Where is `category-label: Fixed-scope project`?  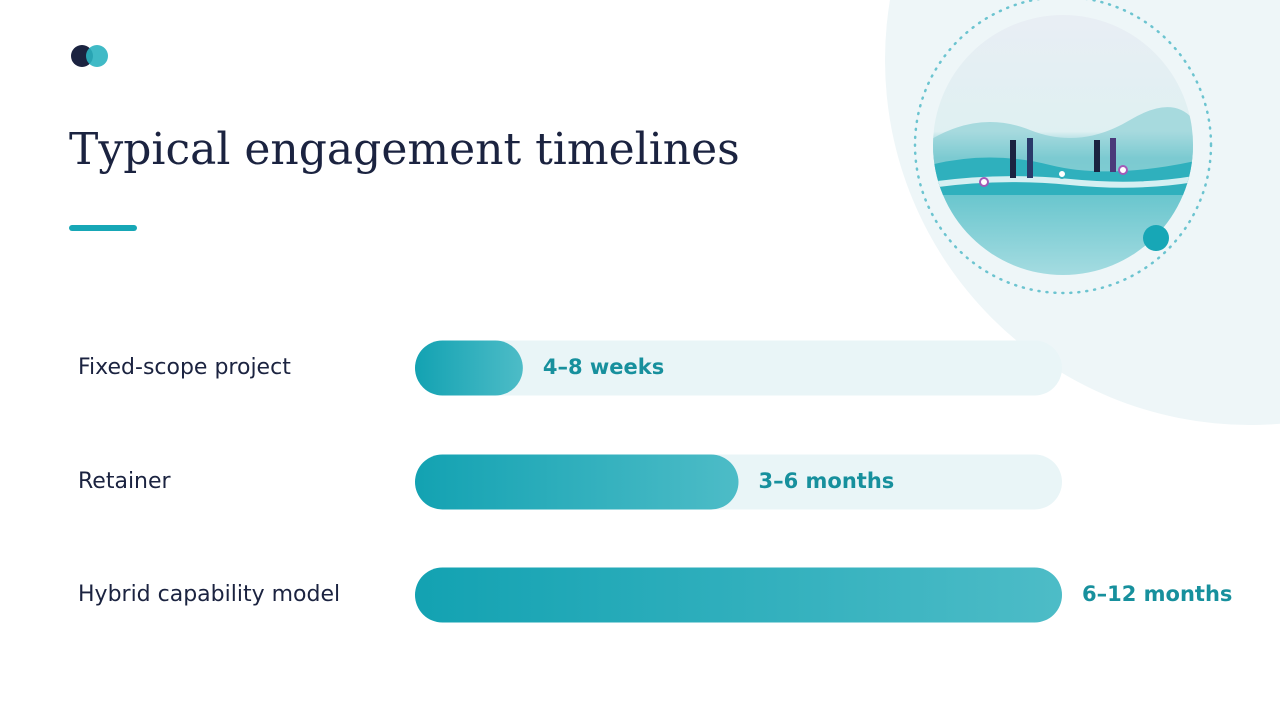
category-label: Fixed-scope project is located at coordinates (184, 367).